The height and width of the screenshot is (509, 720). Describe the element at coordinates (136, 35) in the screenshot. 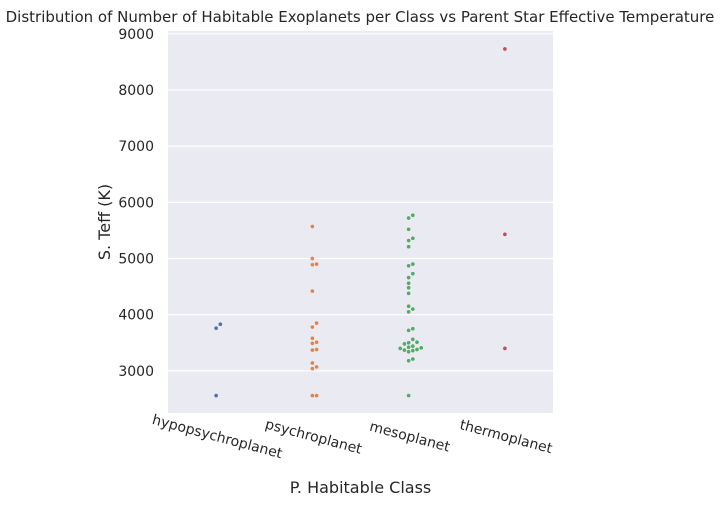

I see `y-tick-label: 9000` at that location.